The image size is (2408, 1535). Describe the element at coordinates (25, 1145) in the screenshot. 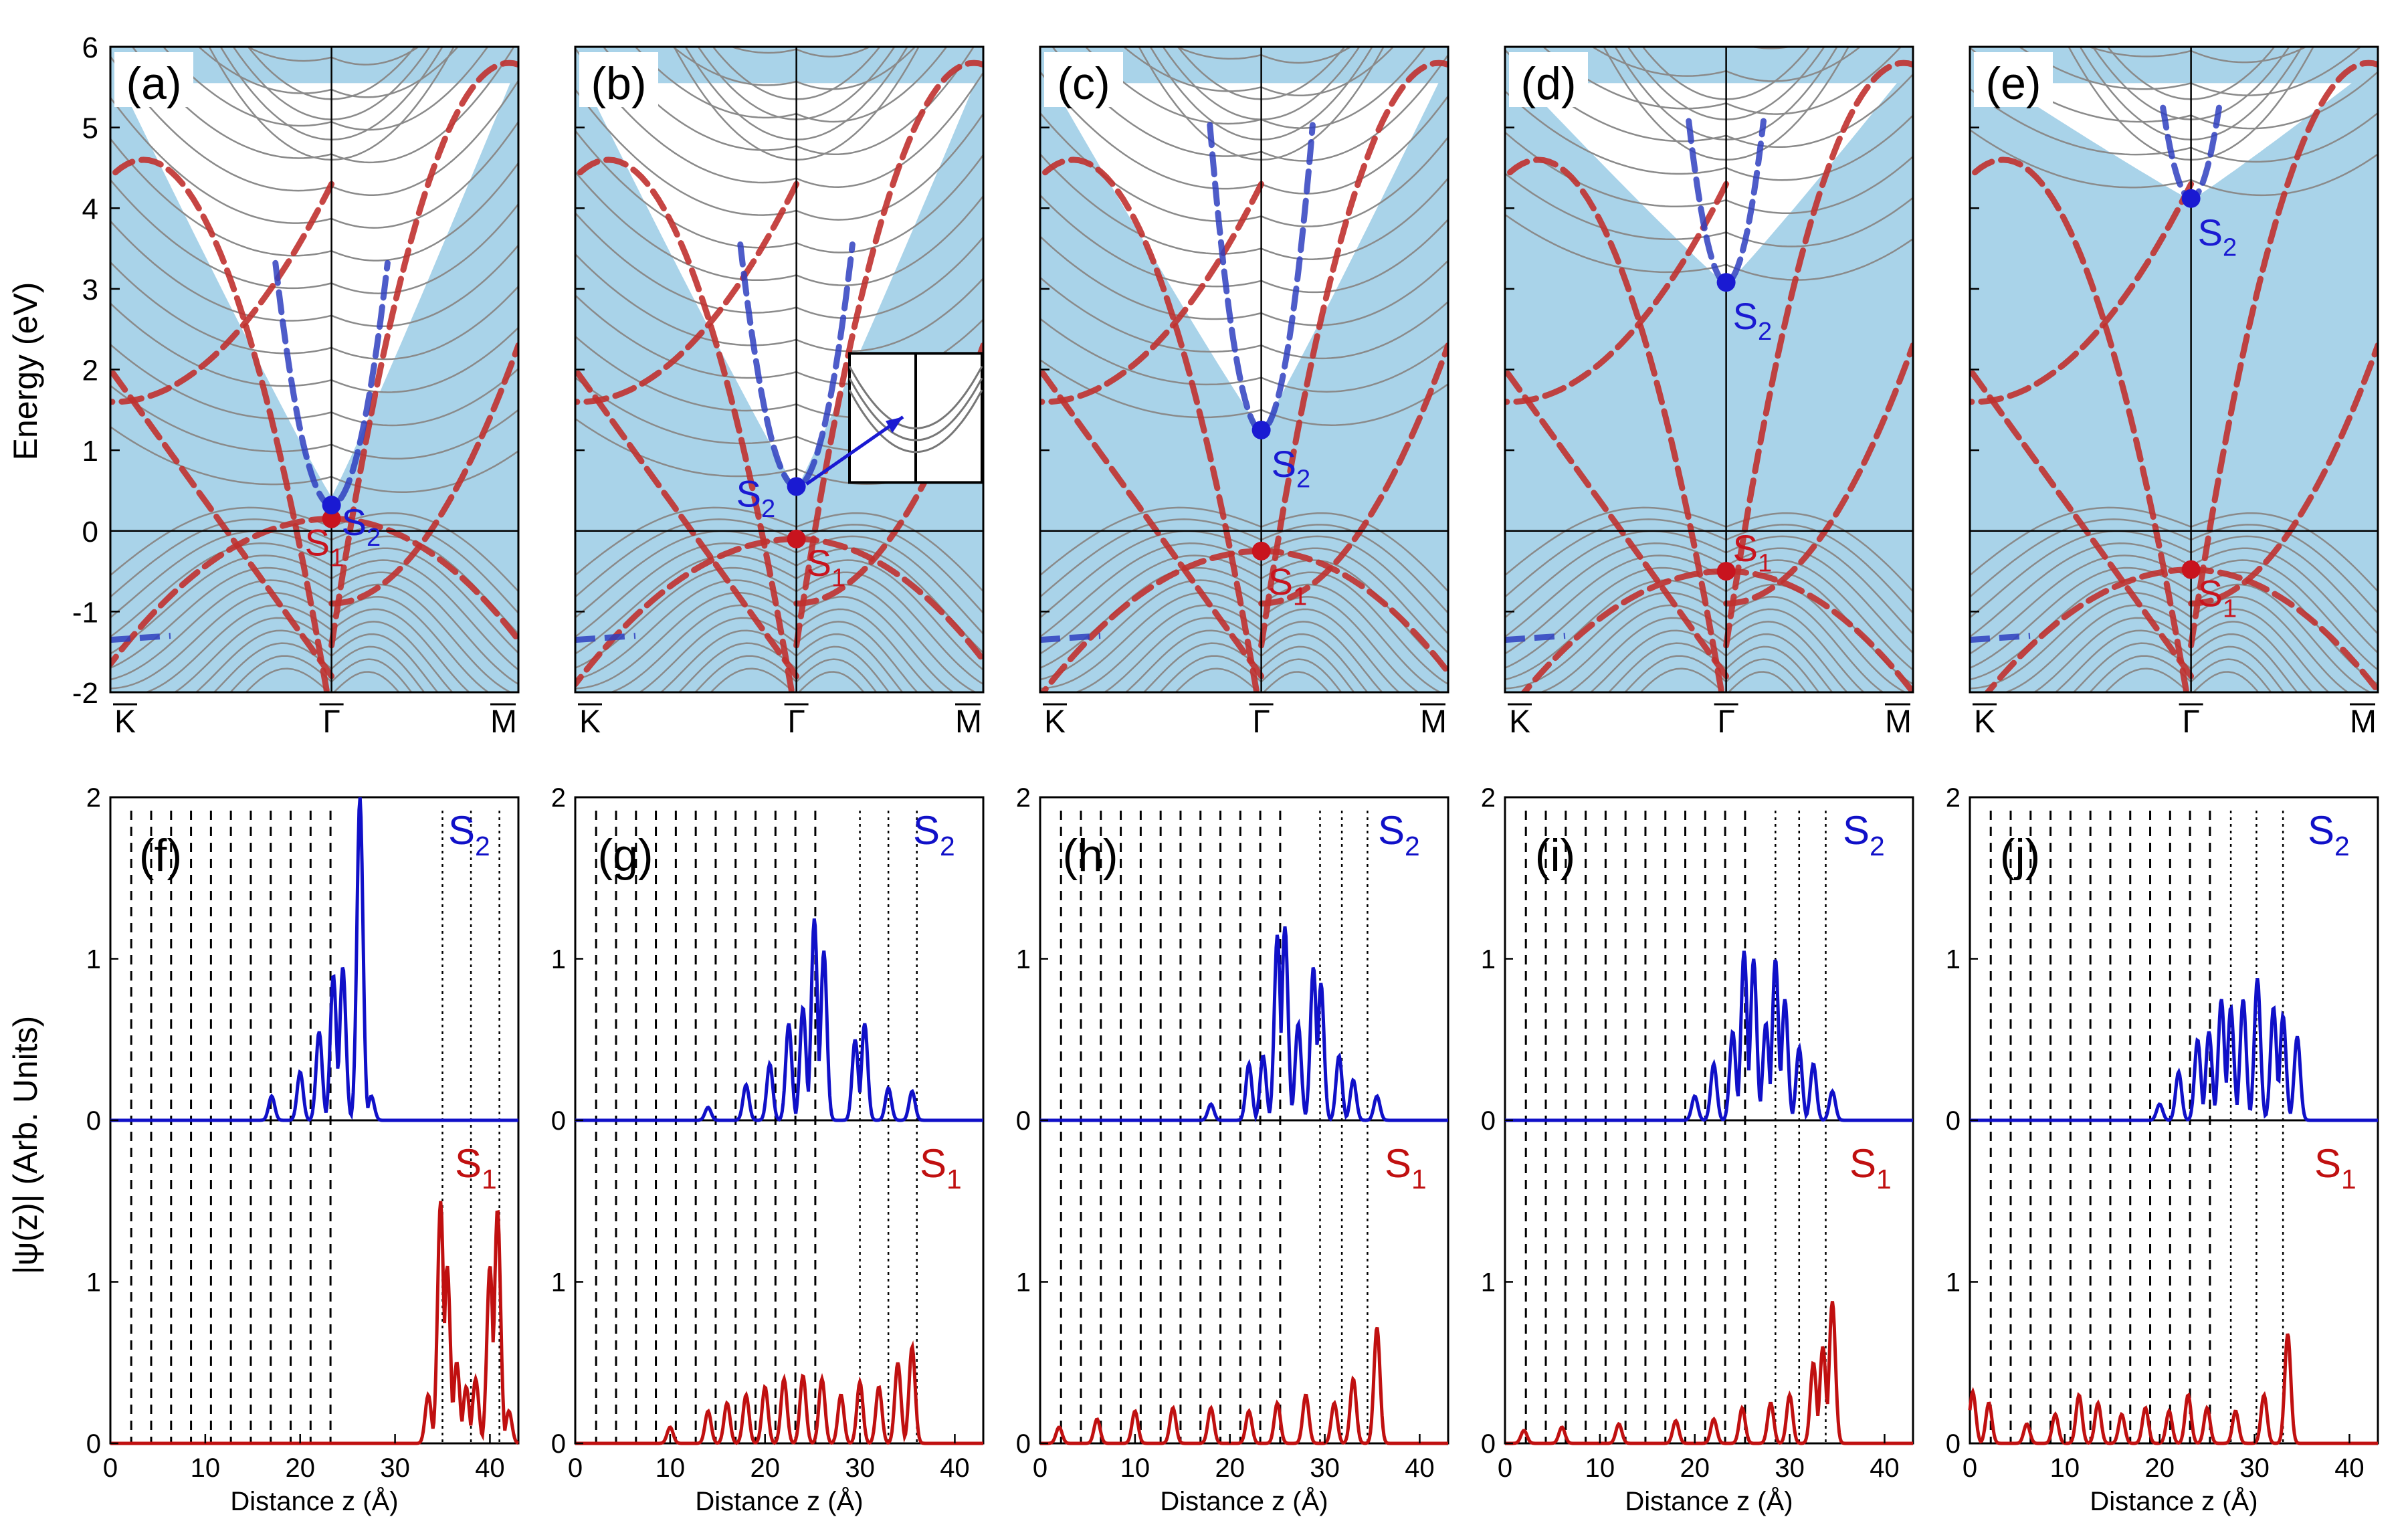

I see `psi-axis-label: |ψ(z)| (Arb. Units)` at that location.